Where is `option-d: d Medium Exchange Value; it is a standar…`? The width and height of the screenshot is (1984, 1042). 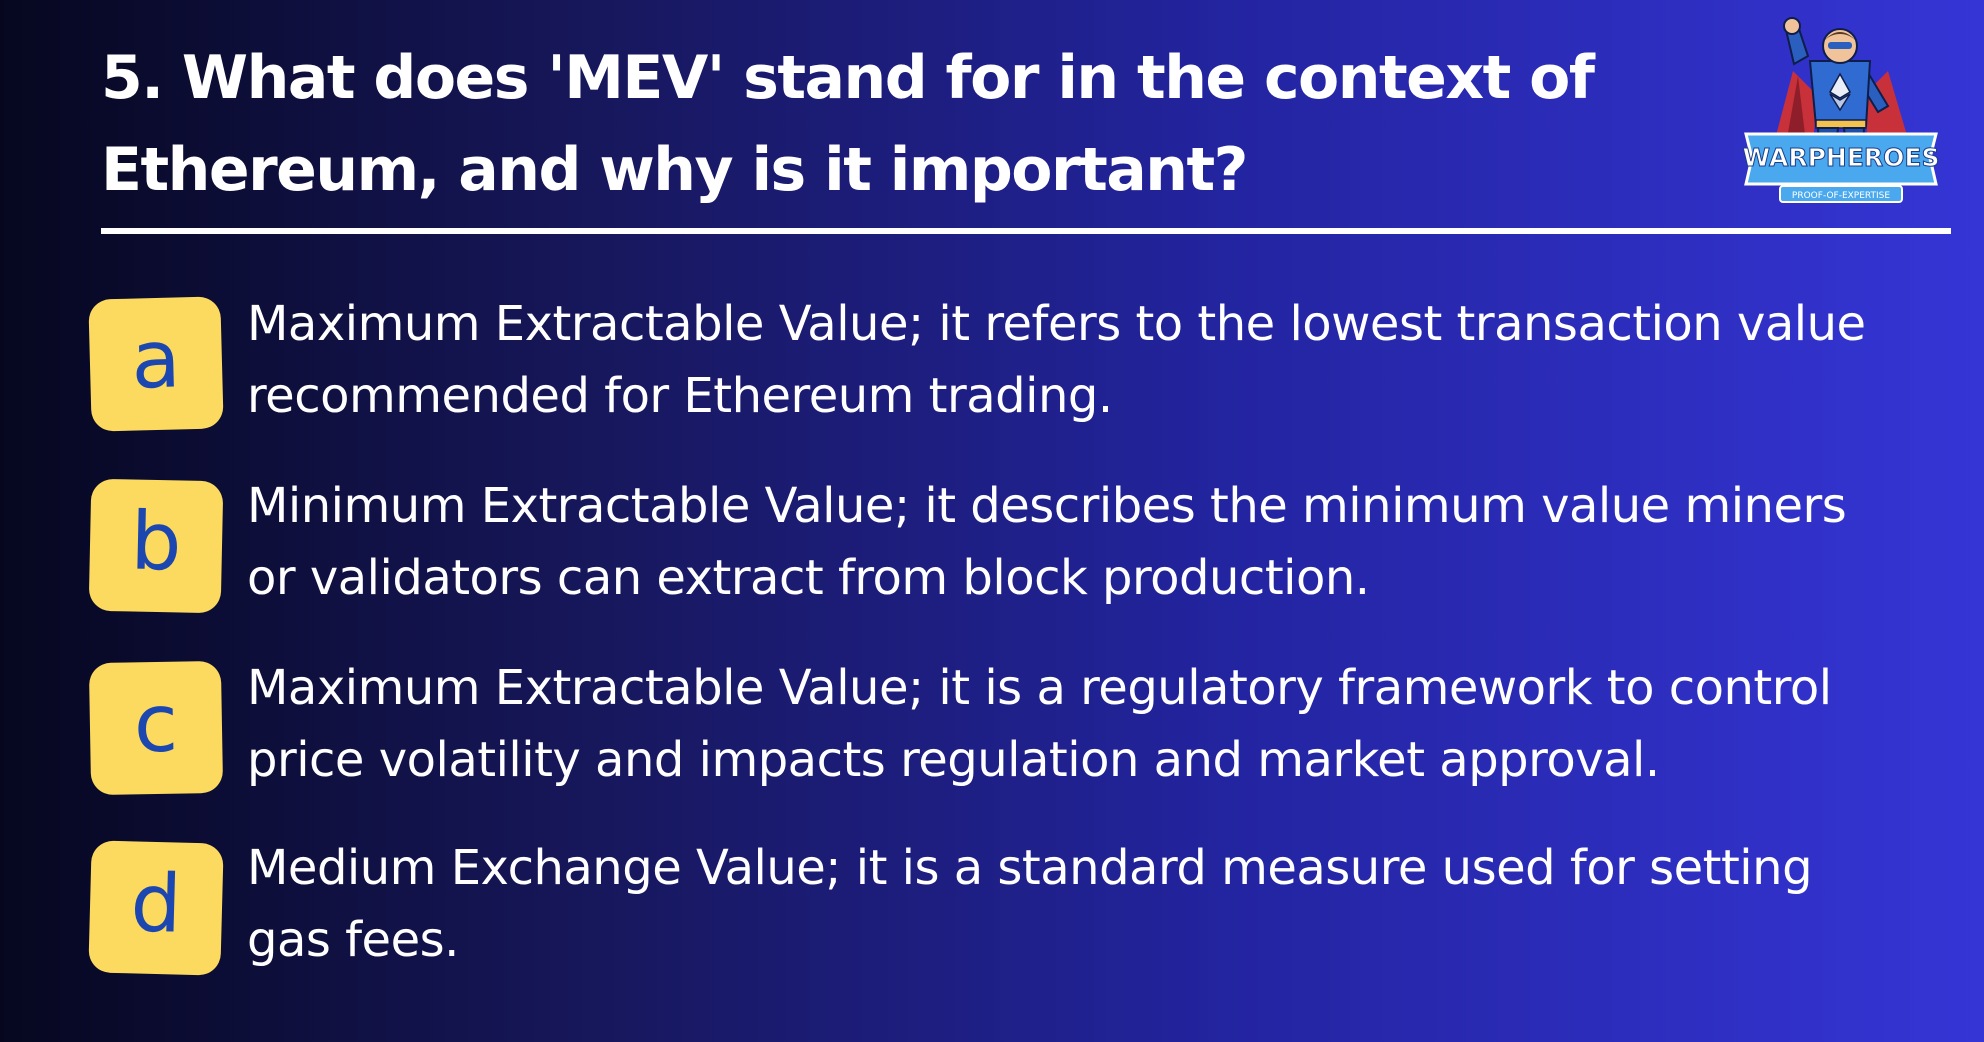
option-d: d Medium Exchange Value; it is a standar… is located at coordinates (1019, 913).